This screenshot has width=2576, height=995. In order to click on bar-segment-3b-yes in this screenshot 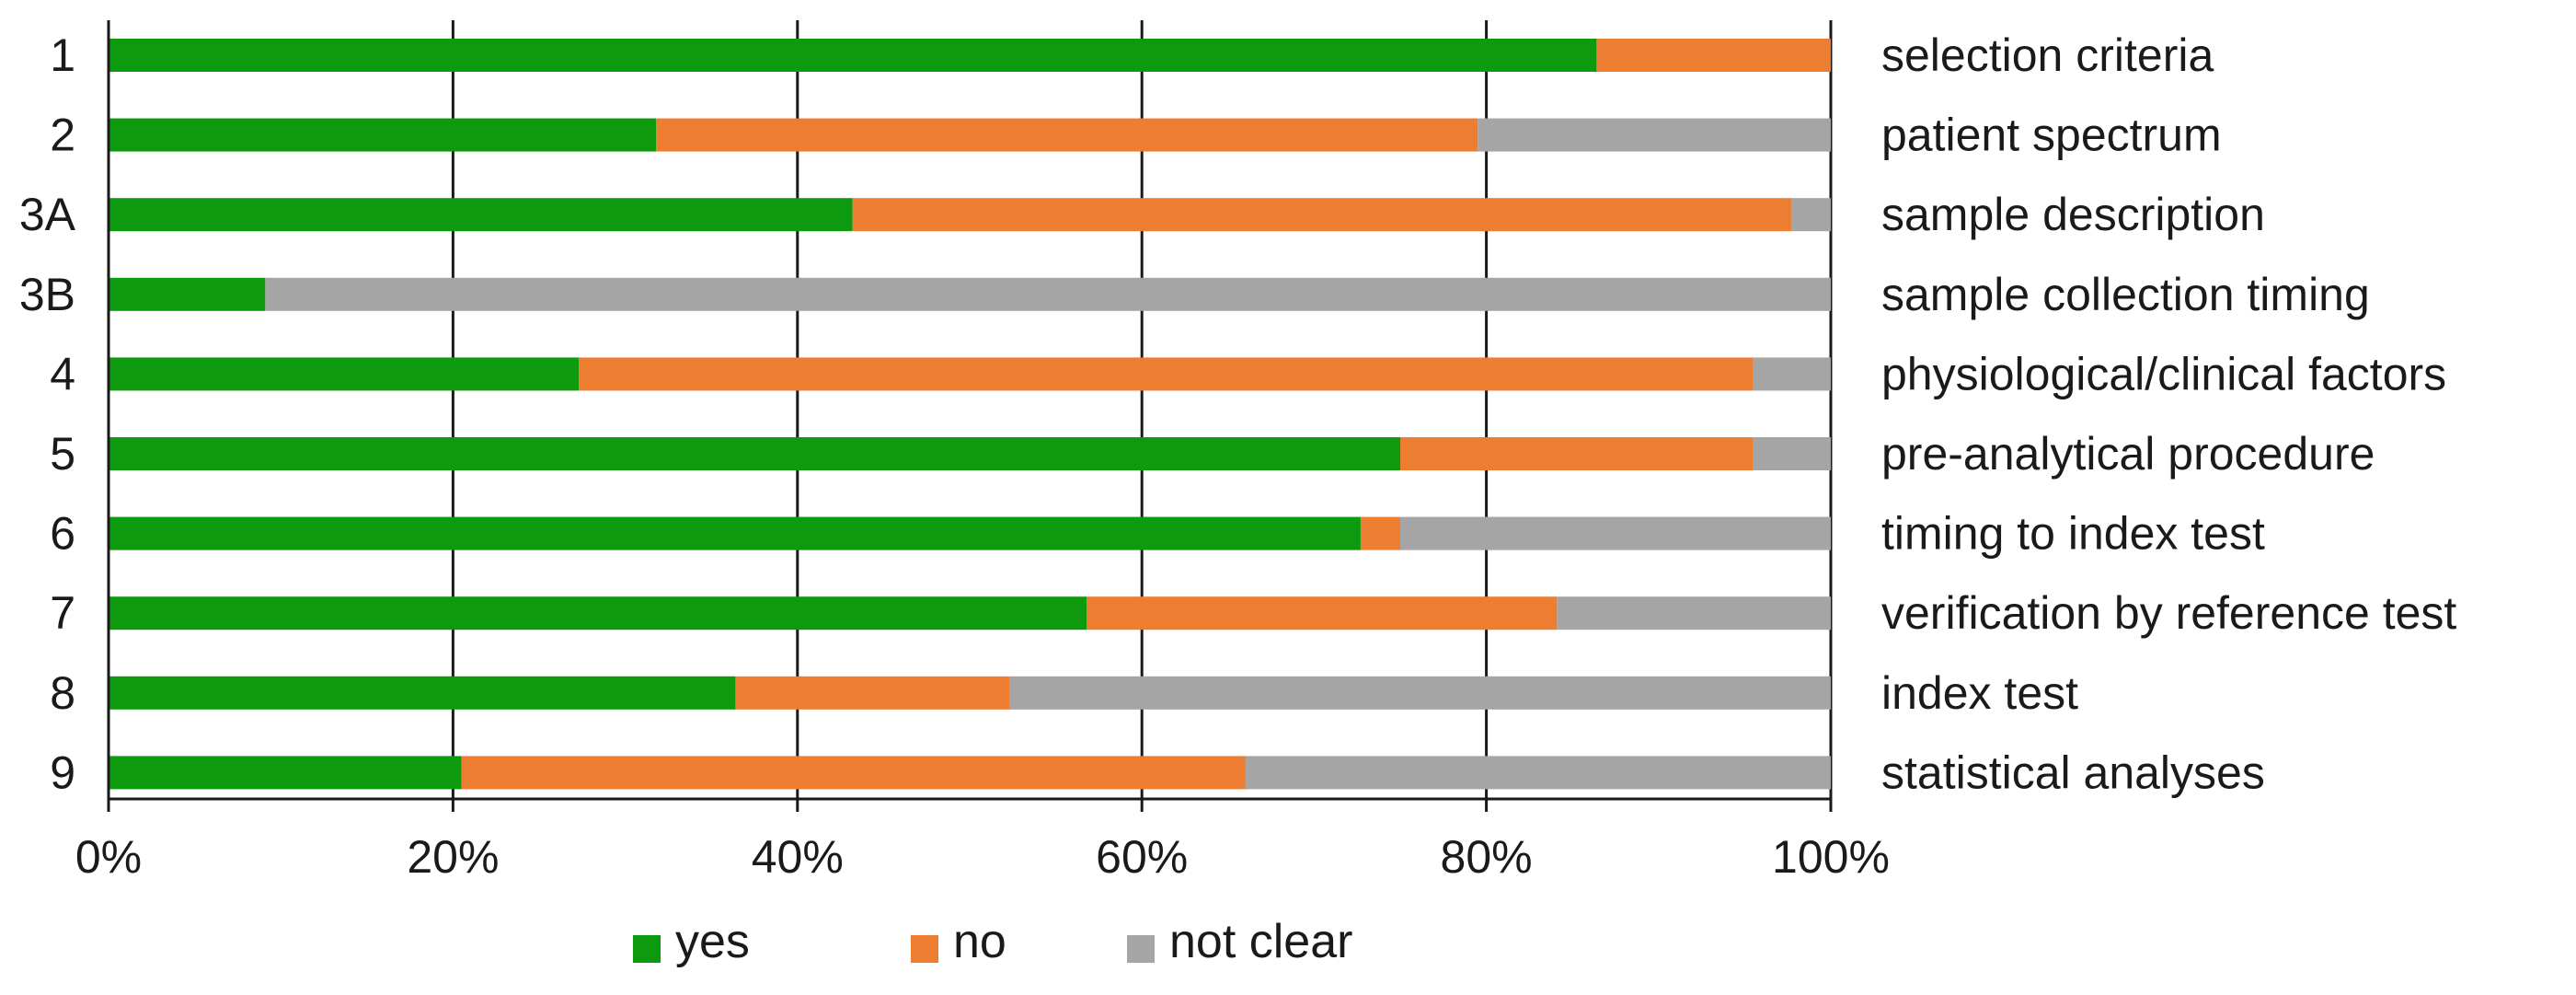, I will do `click(187, 294)`.